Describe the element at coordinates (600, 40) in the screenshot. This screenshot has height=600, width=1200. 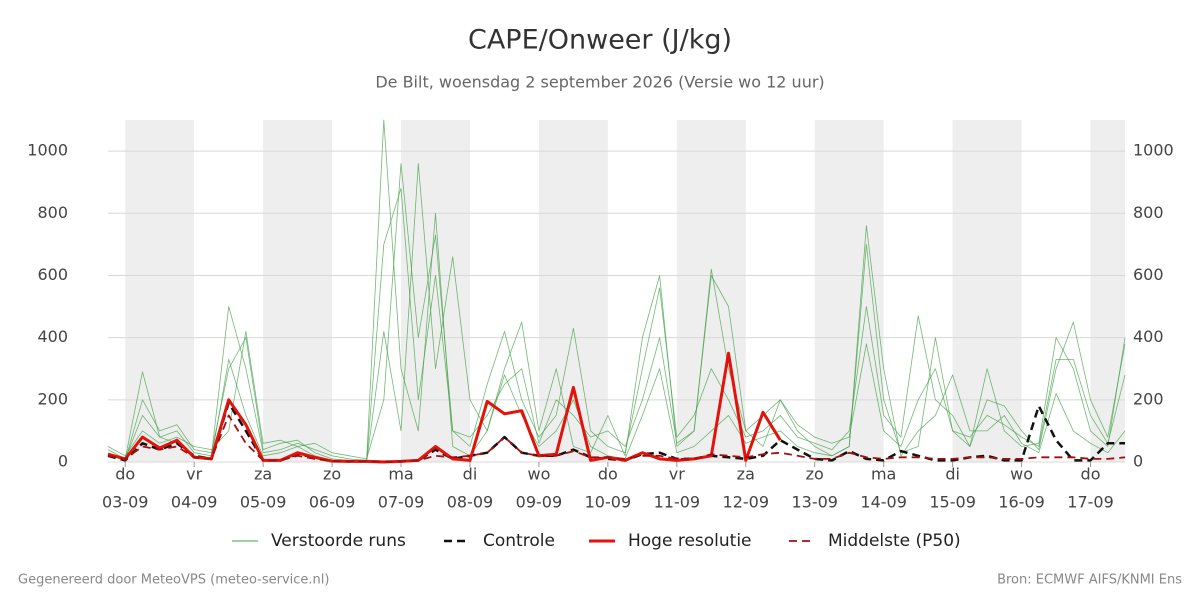
I see `chart-title: CAPE/Onweer (J/kg)` at that location.